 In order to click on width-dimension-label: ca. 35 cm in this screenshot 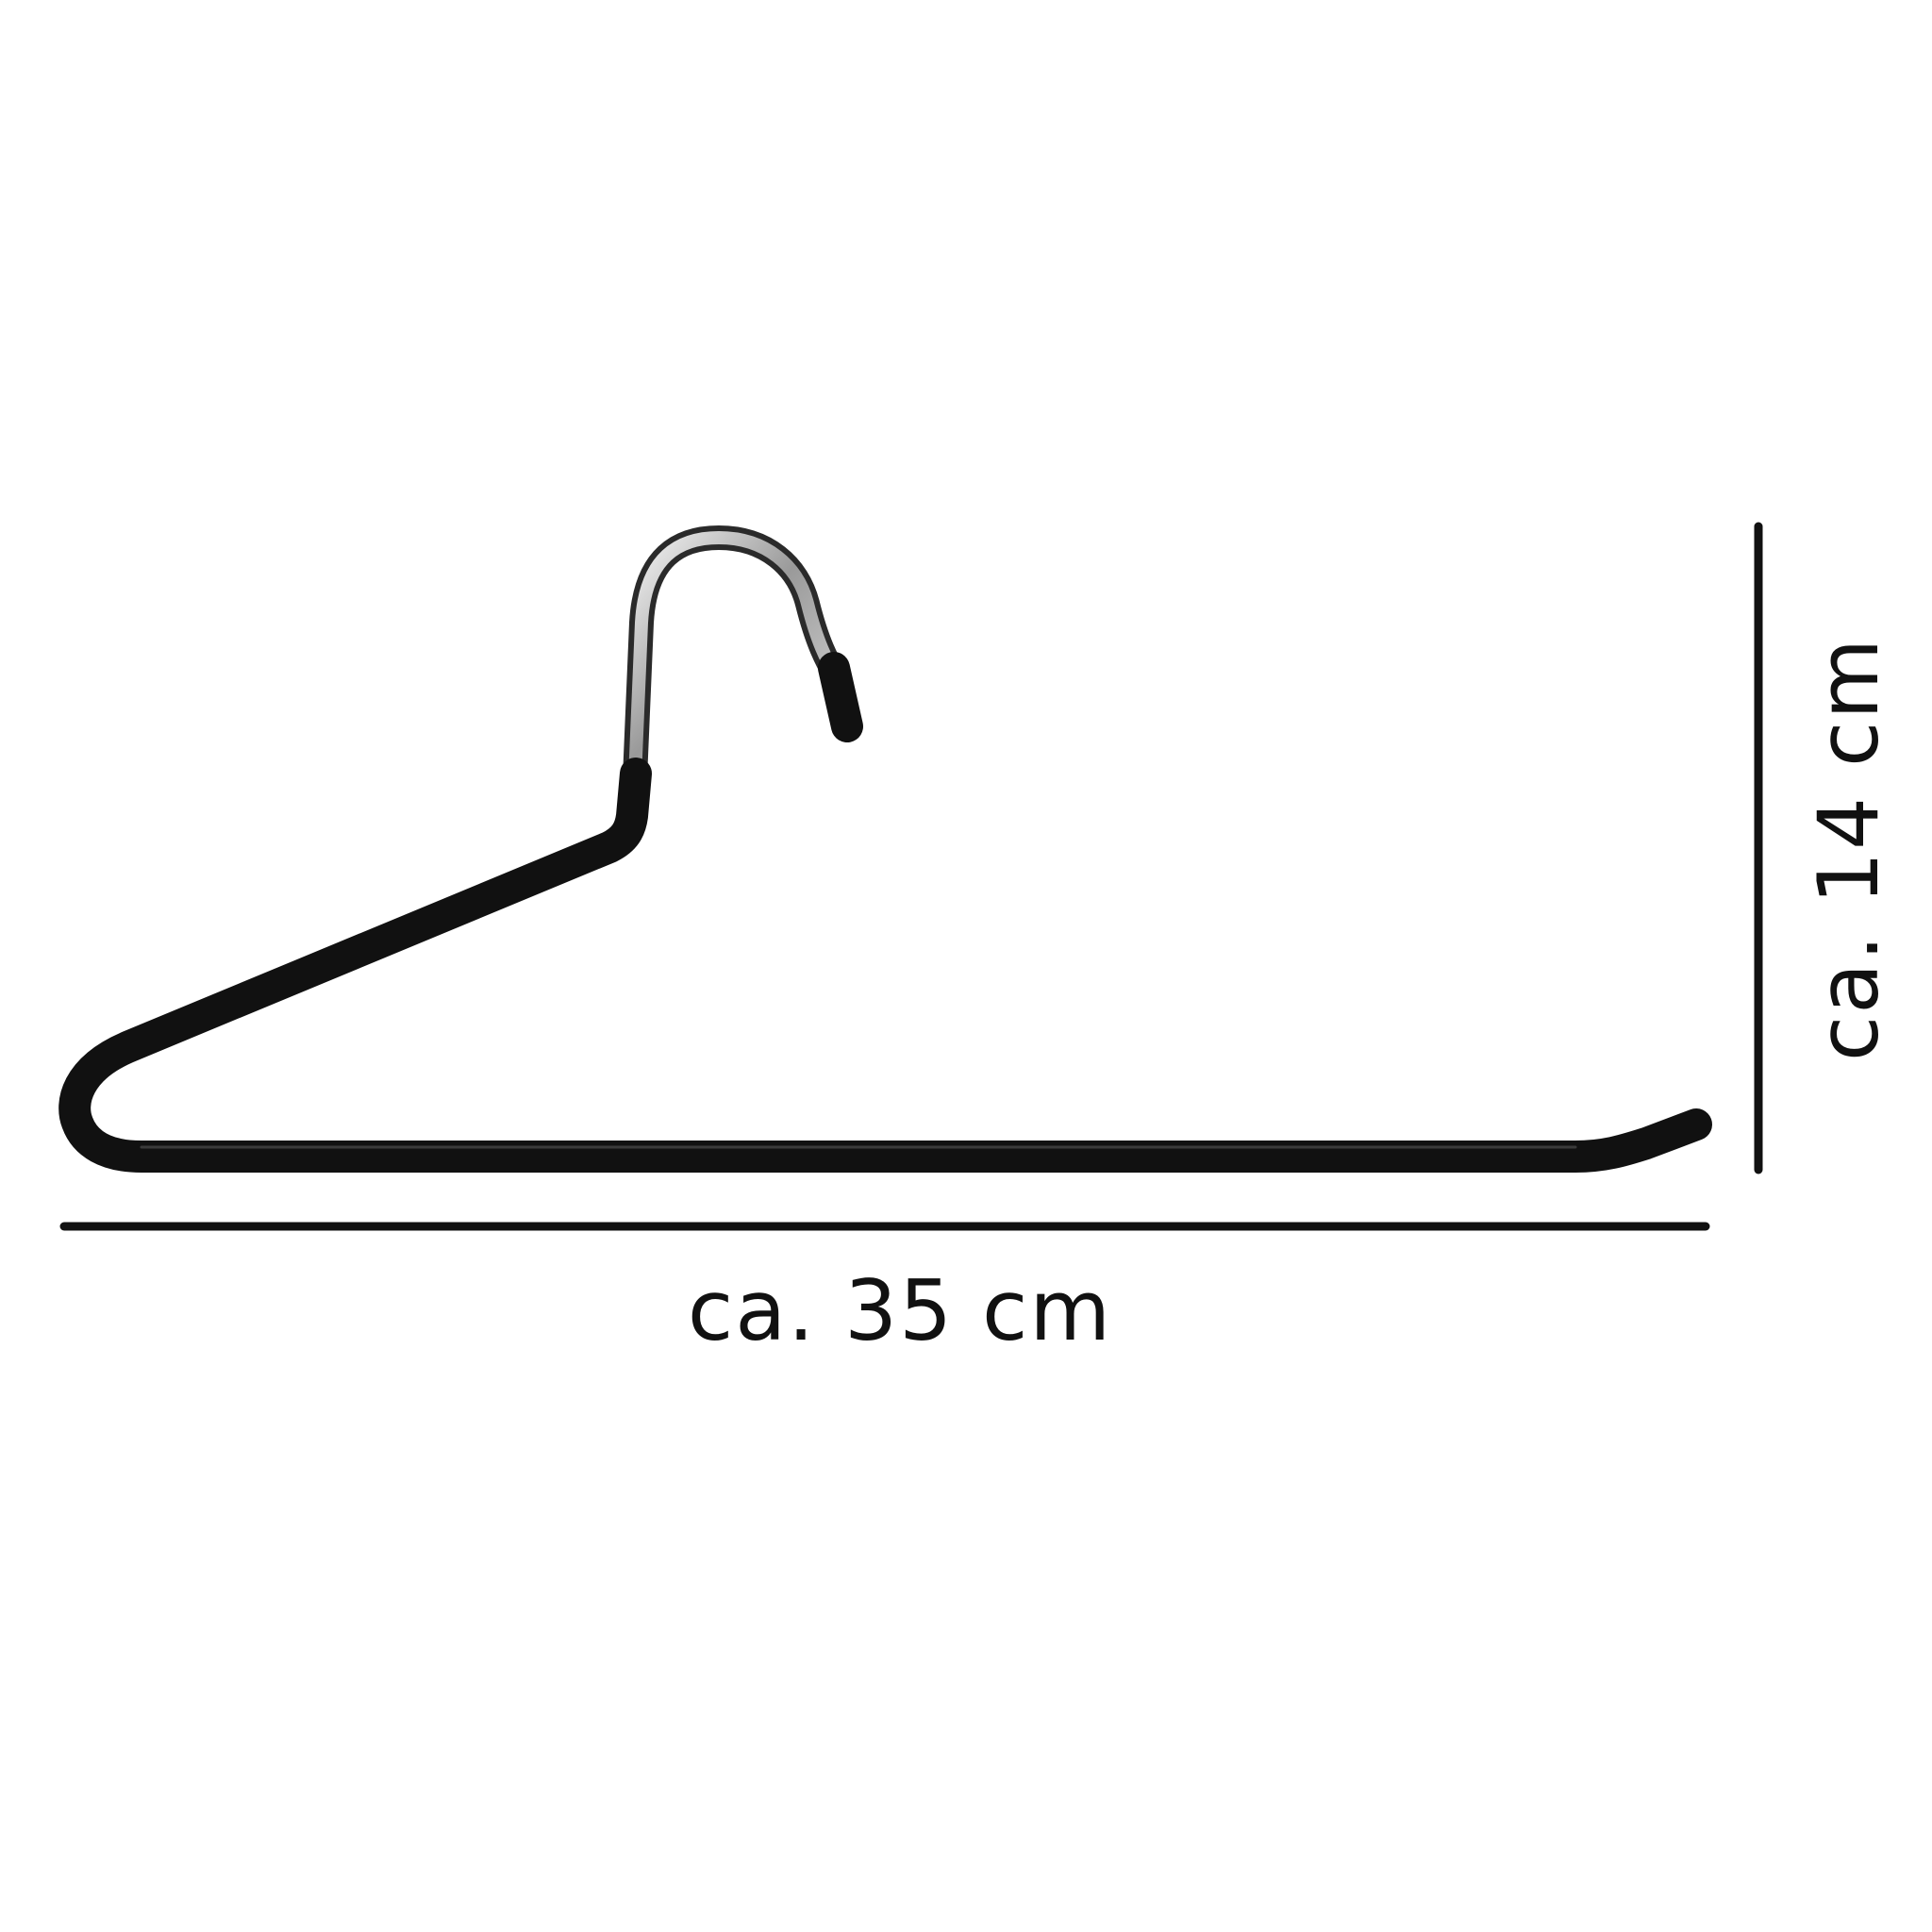, I will do `click(900, 1310)`.